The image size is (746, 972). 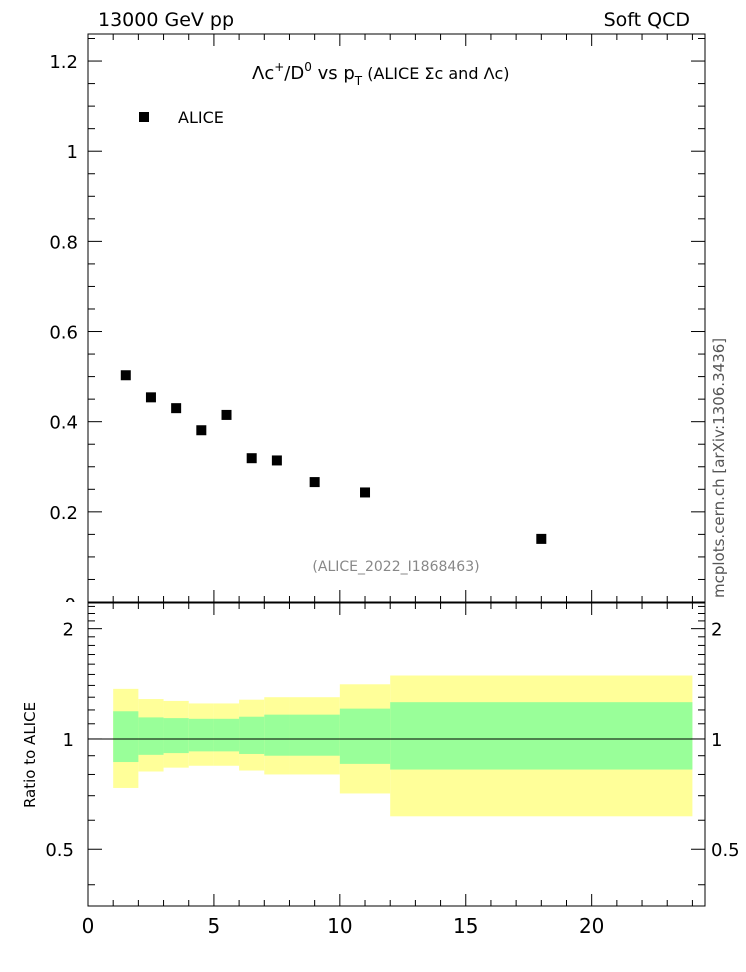 What do you see at coordinates (166, 20) in the screenshot?
I see `energy-label: 13000 GeV pp` at bounding box center [166, 20].